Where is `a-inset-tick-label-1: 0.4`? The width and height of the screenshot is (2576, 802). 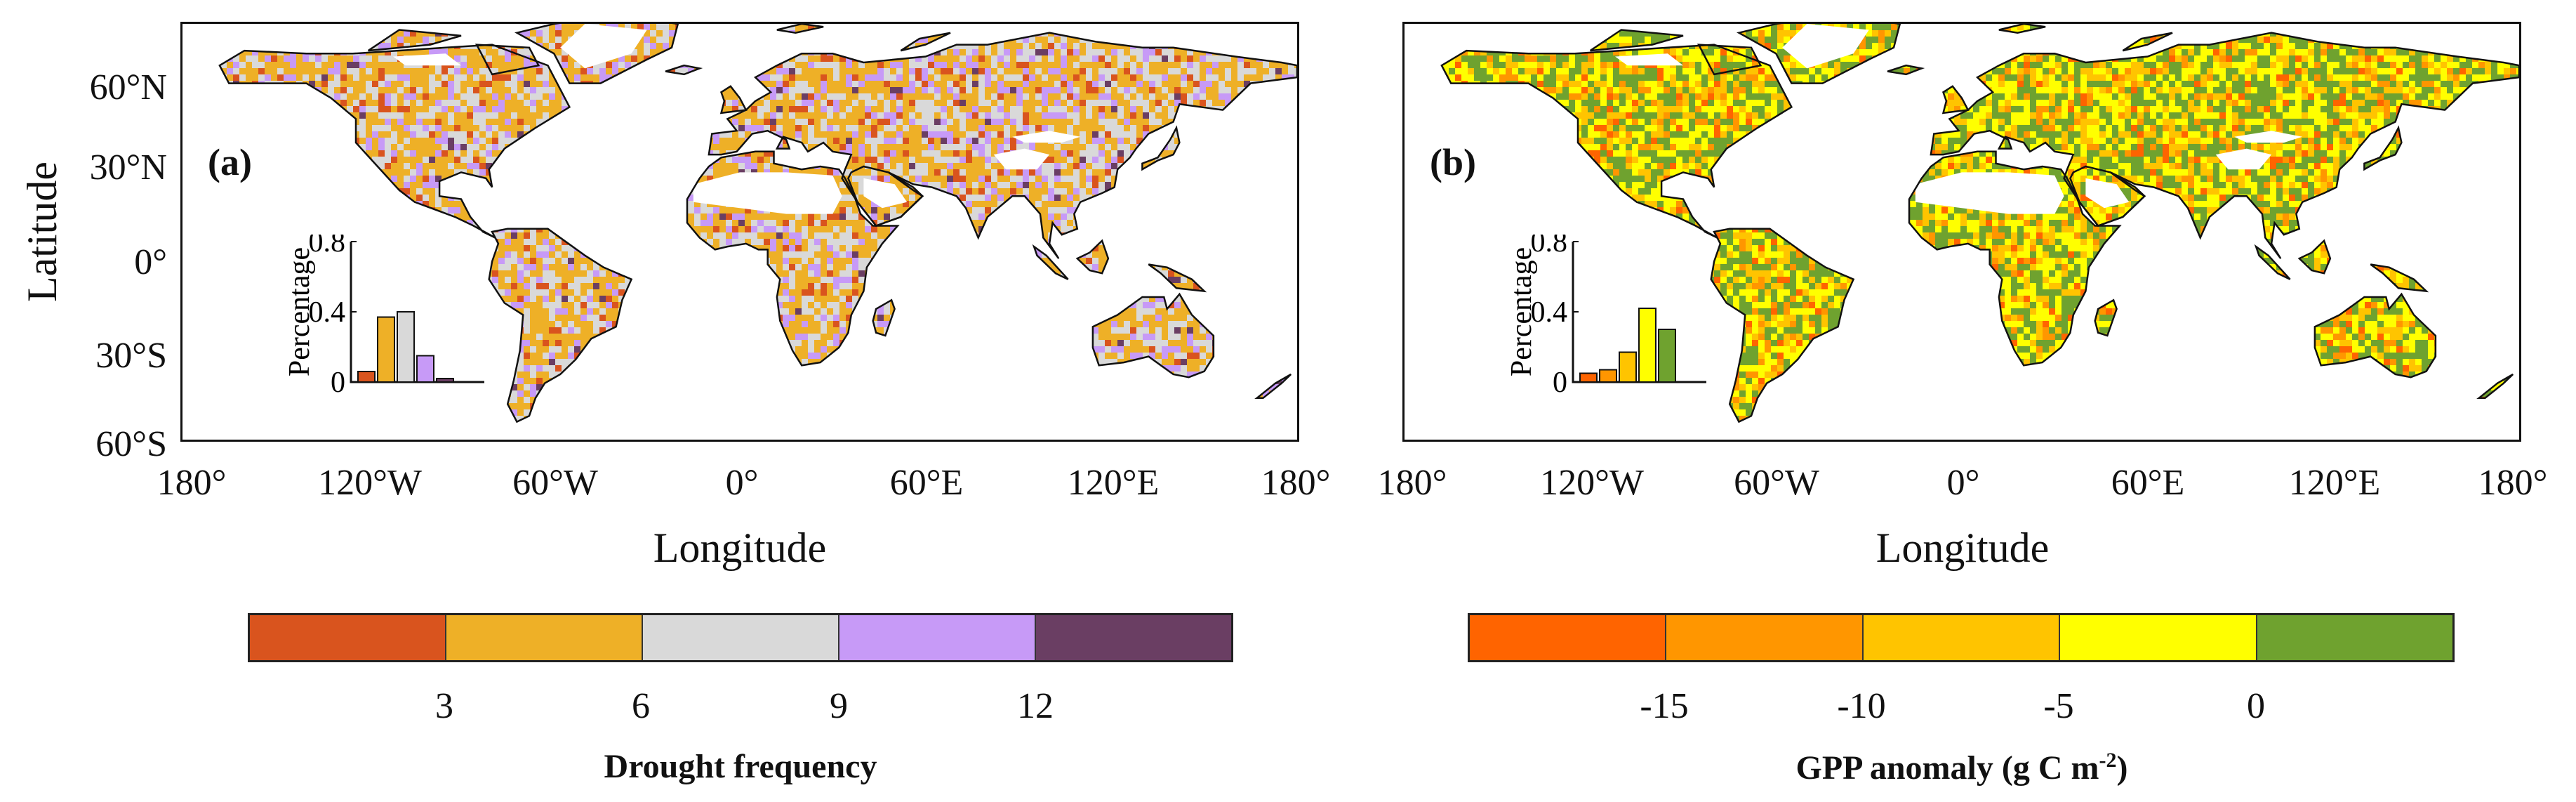
a-inset-tick-label-1: 0.4 is located at coordinates (328, 312).